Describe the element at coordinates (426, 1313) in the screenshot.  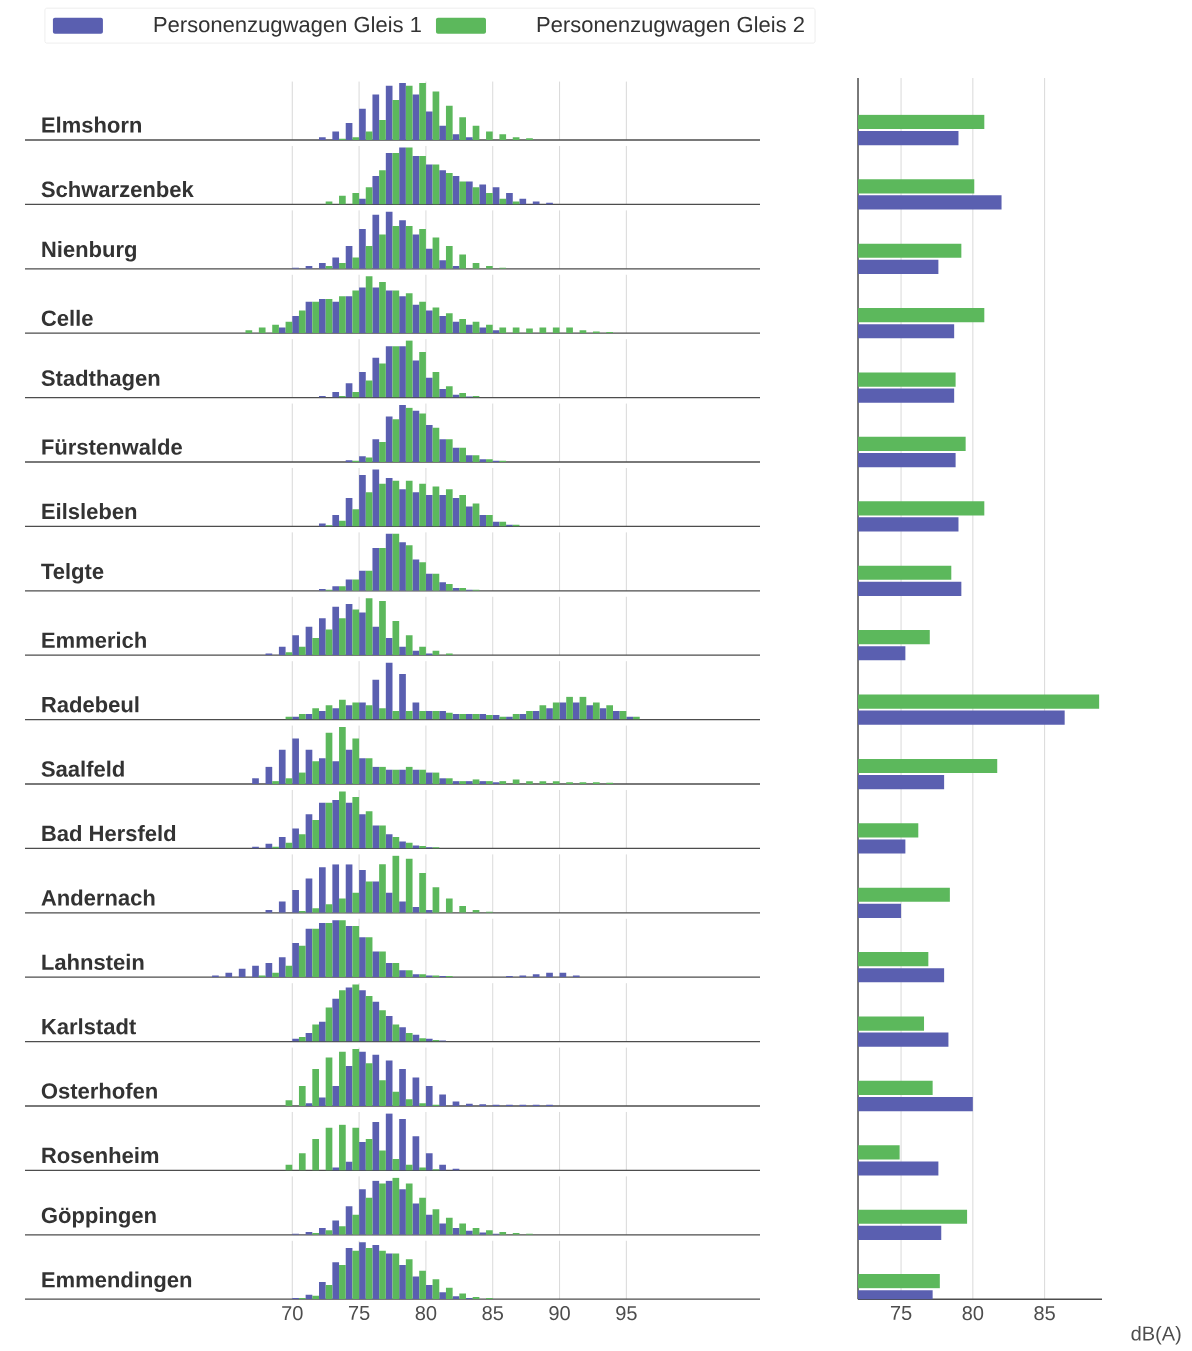
I see `x-tick-label: 80` at that location.